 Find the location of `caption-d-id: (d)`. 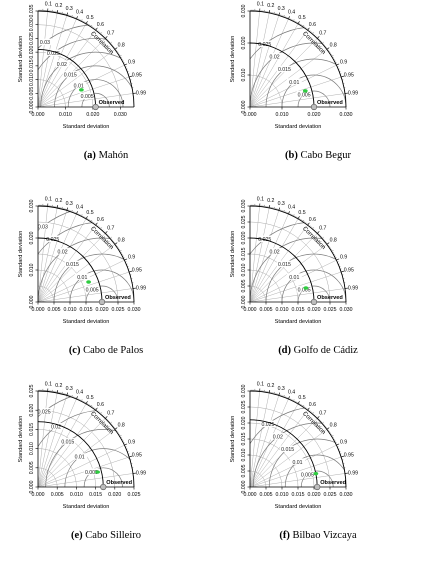

caption-d-id: (d) is located at coordinates (284, 350).